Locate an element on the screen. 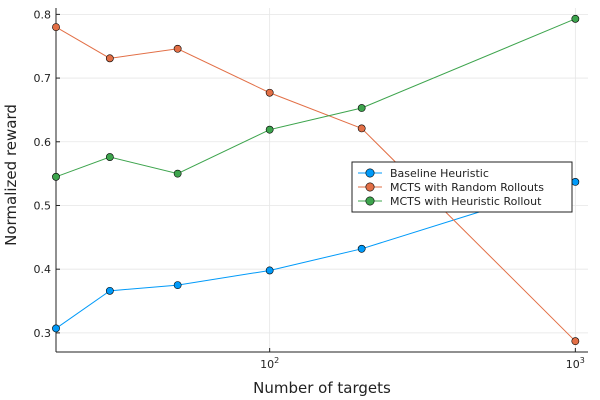 The image size is (600, 400). x-tick-label: 10³ is located at coordinates (575, 363).